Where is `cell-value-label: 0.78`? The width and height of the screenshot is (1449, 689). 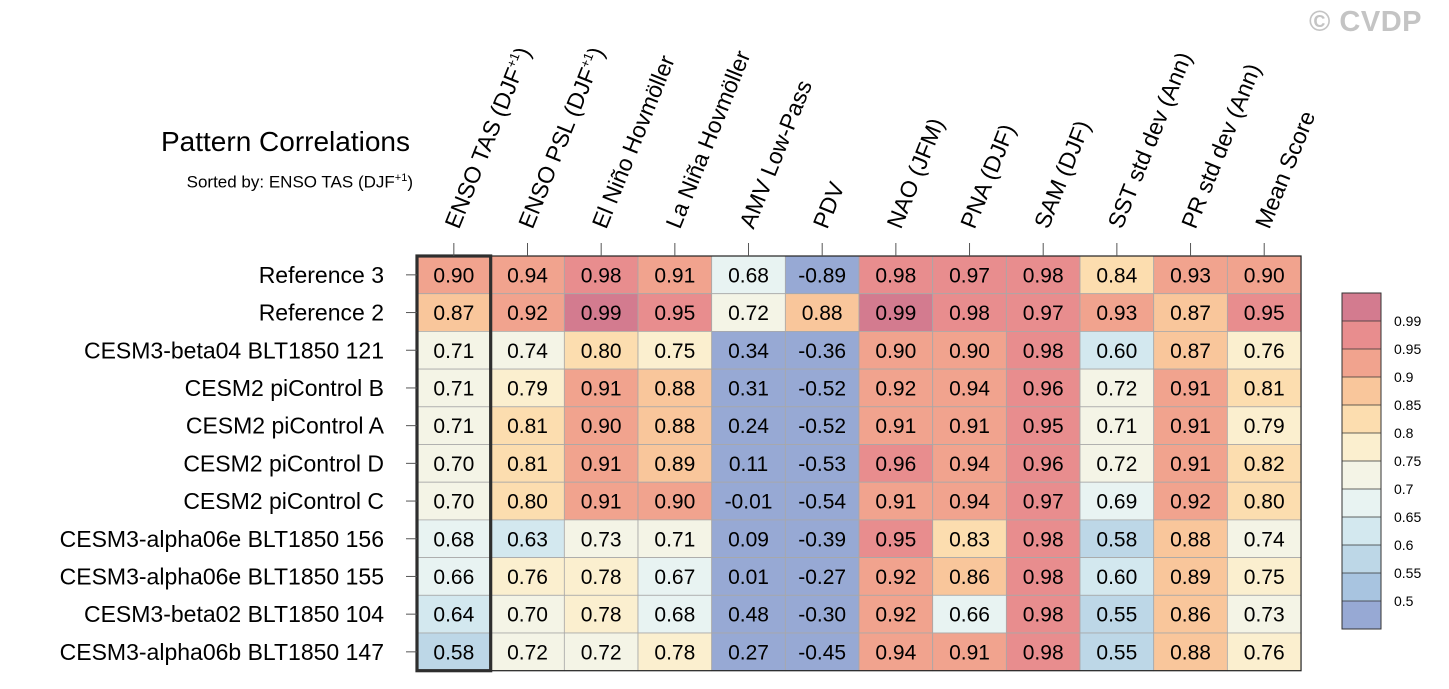 cell-value-label: 0.78 is located at coordinates (601, 615).